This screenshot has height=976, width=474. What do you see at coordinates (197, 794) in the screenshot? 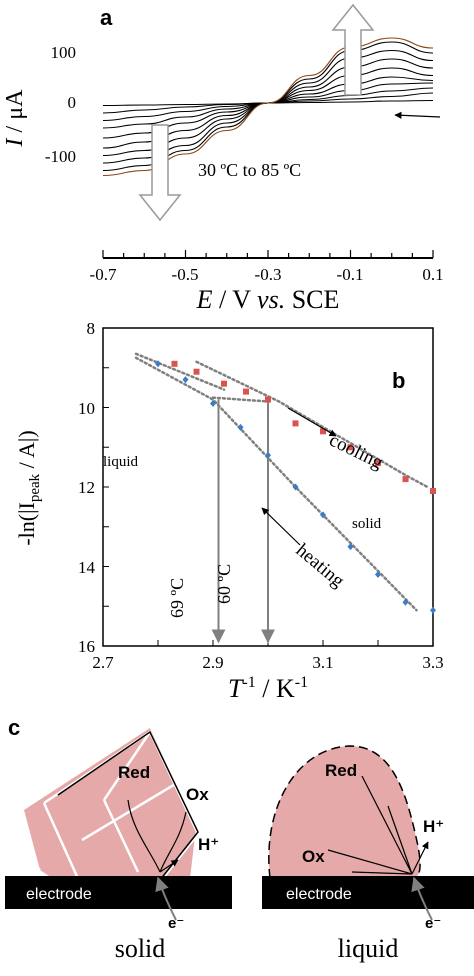
I see `left-ox-label: Ox` at bounding box center [197, 794].